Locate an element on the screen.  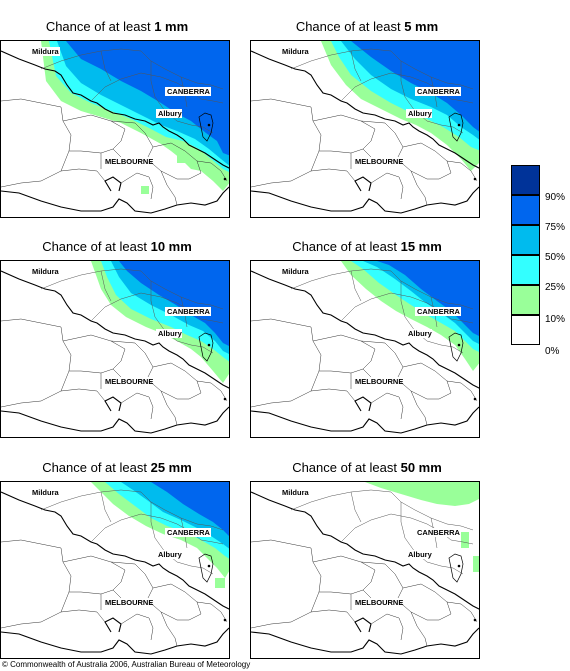
panel-title: Chance of at least 25 mm is located at coordinates (117, 467).